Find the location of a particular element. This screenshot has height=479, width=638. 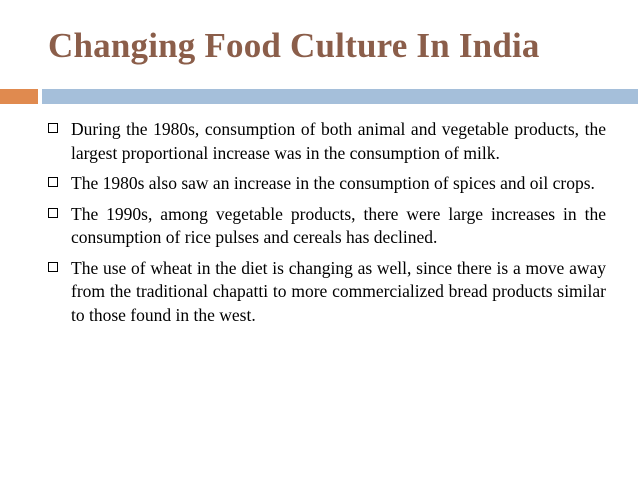

slide-title: Changing Food Culture In India is located at coordinates (294, 45).